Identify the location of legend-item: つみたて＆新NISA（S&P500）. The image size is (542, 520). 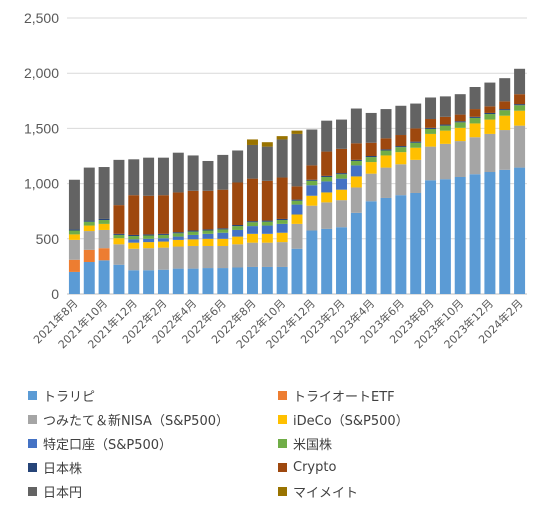
(128, 419).